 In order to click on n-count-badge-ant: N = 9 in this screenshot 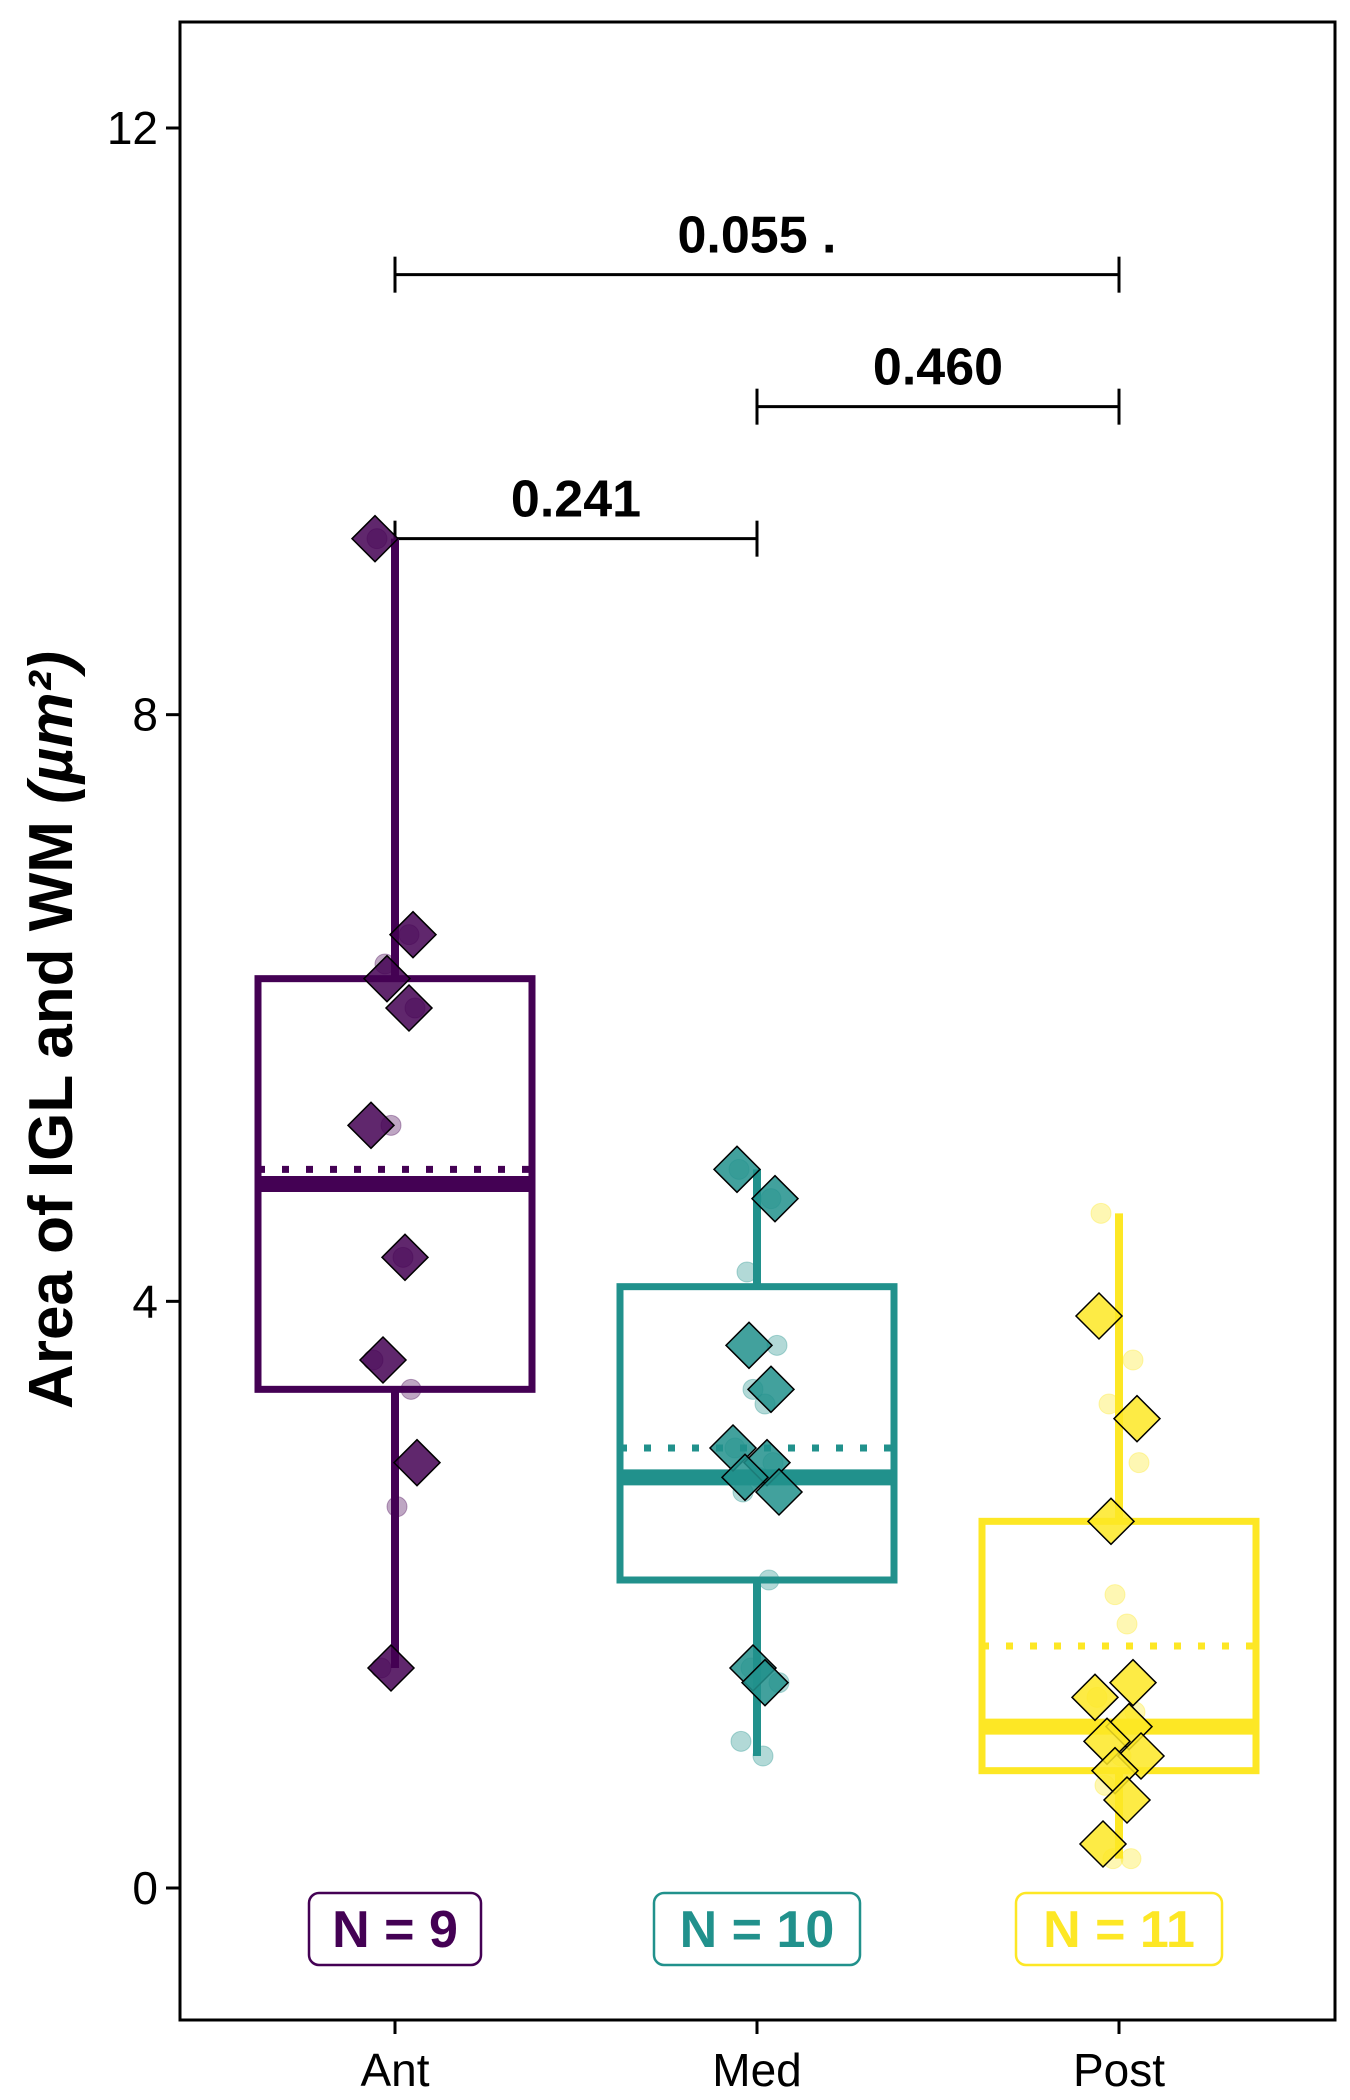, I will do `click(395, 1929)`.